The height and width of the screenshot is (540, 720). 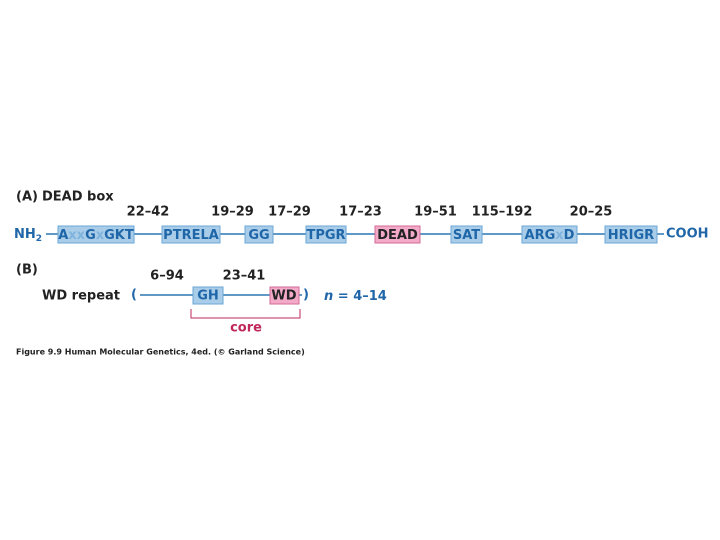 I want to click on motif: DEAD, so click(x=397, y=235).